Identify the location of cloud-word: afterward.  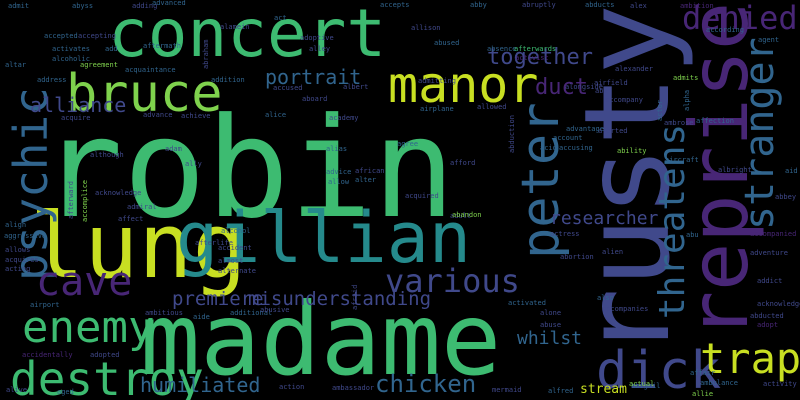
(71, 199).